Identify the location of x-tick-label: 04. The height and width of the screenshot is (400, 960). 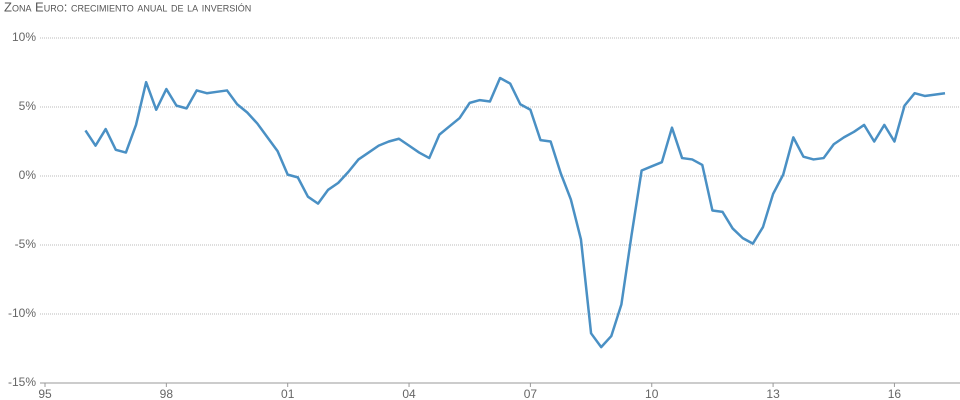
(409, 393).